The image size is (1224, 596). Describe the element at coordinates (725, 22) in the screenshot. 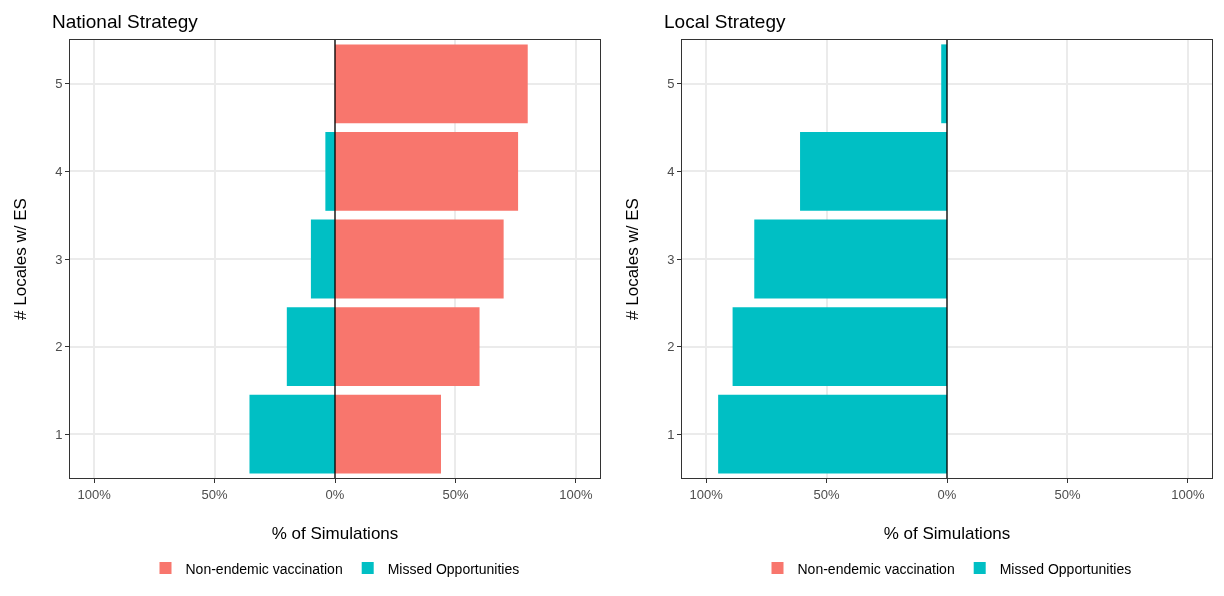

I see `chart-title: Local Strategy` at that location.